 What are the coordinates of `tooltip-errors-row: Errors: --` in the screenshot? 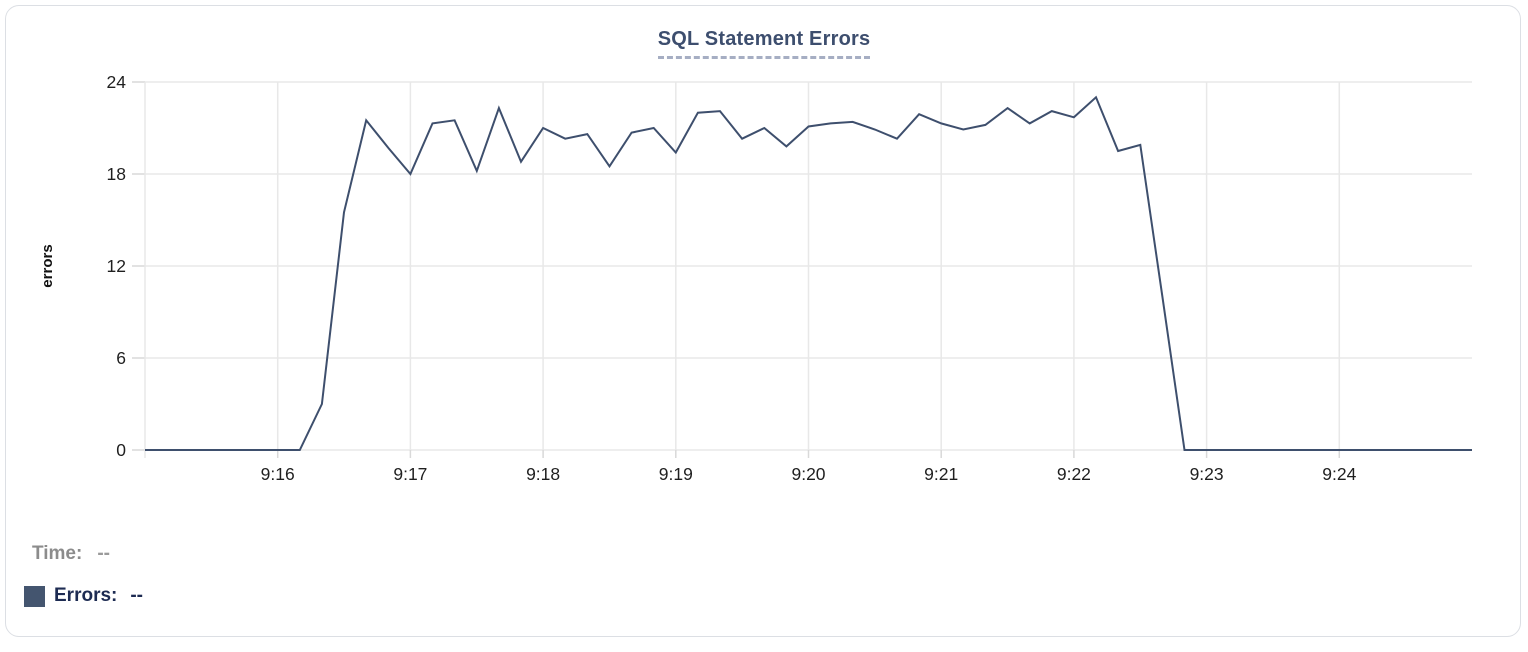 It's located at (83, 596).